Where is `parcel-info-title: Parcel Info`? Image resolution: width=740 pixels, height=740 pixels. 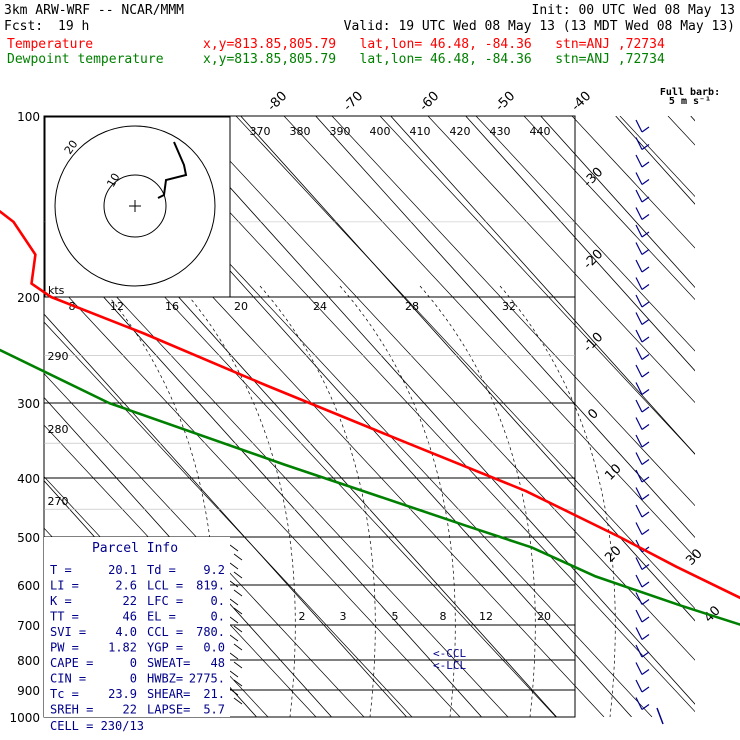 parcel-info-title: Parcel Info is located at coordinates (135, 548).